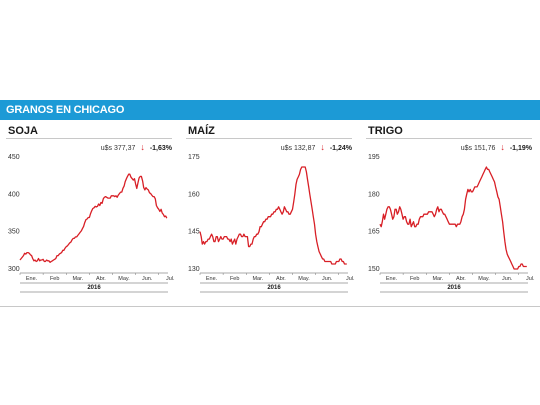  What do you see at coordinates (14, 194) in the screenshot?
I see `y-tick-label: 400` at bounding box center [14, 194].